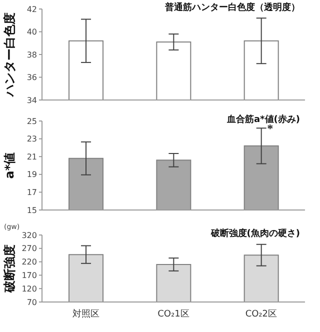  I want to click on y-tick-label: 40, so click(31, 32).